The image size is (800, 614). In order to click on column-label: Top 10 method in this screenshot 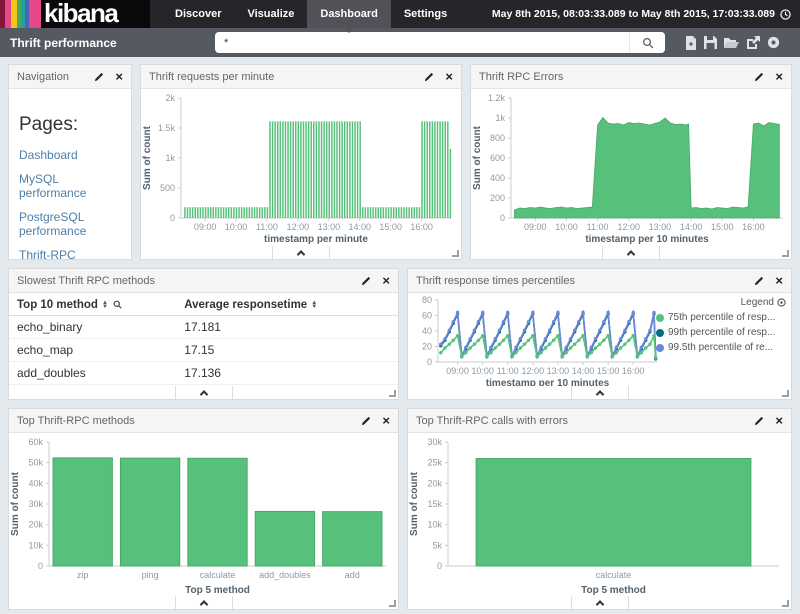, I will do `click(57, 305)`.